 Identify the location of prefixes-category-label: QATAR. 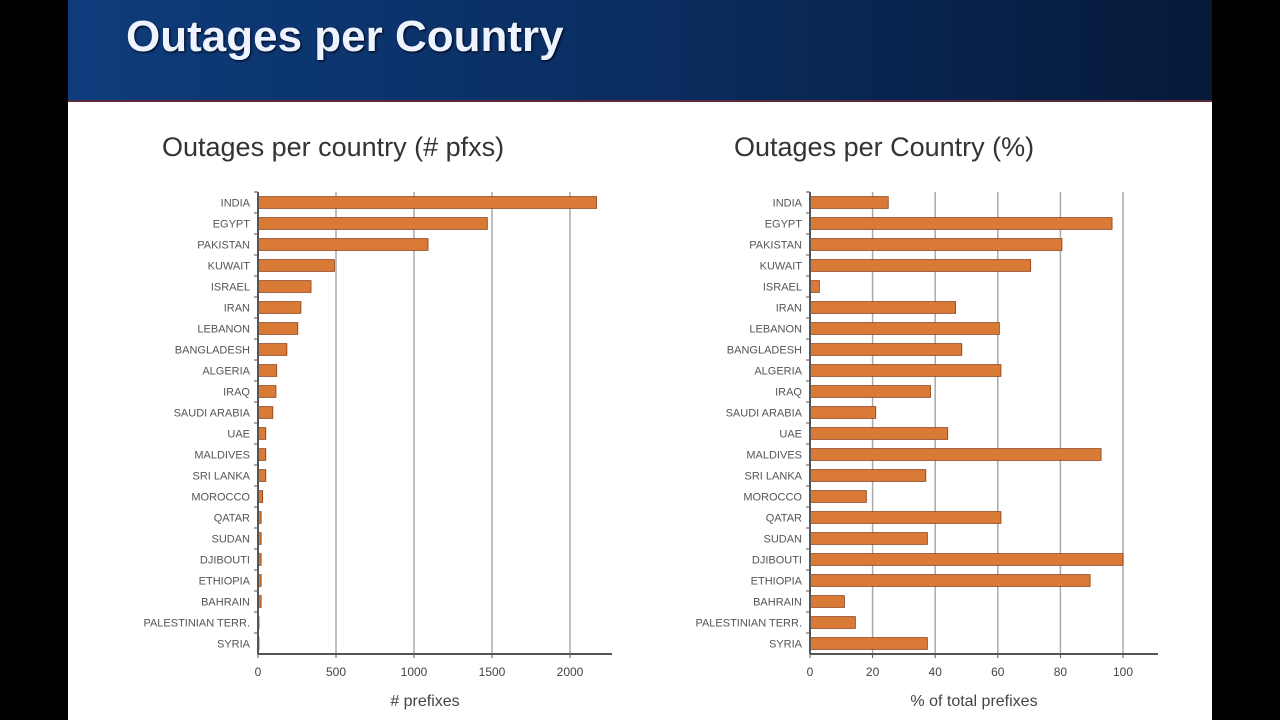
(232, 519).